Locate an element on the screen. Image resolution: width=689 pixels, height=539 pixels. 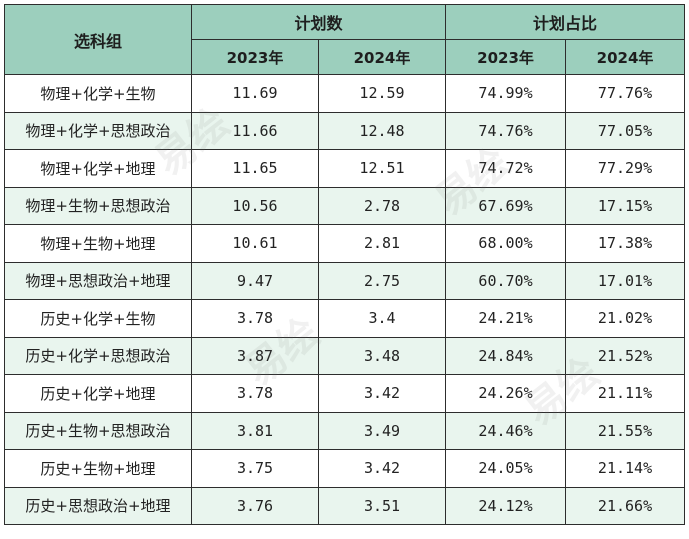
header-year-share-2024: 2024年 is located at coordinates (625, 57).